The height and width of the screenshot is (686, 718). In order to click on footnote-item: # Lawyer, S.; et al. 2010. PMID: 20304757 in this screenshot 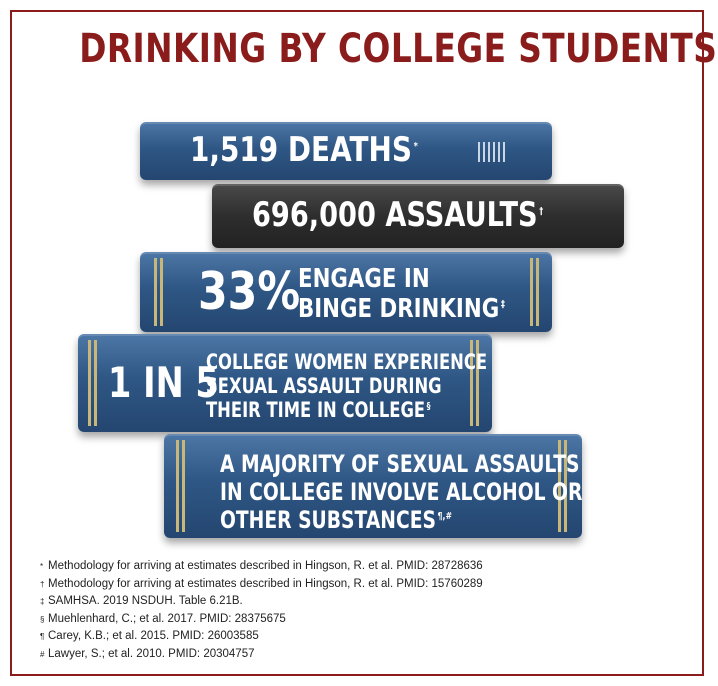, I will do `click(360, 655)`.